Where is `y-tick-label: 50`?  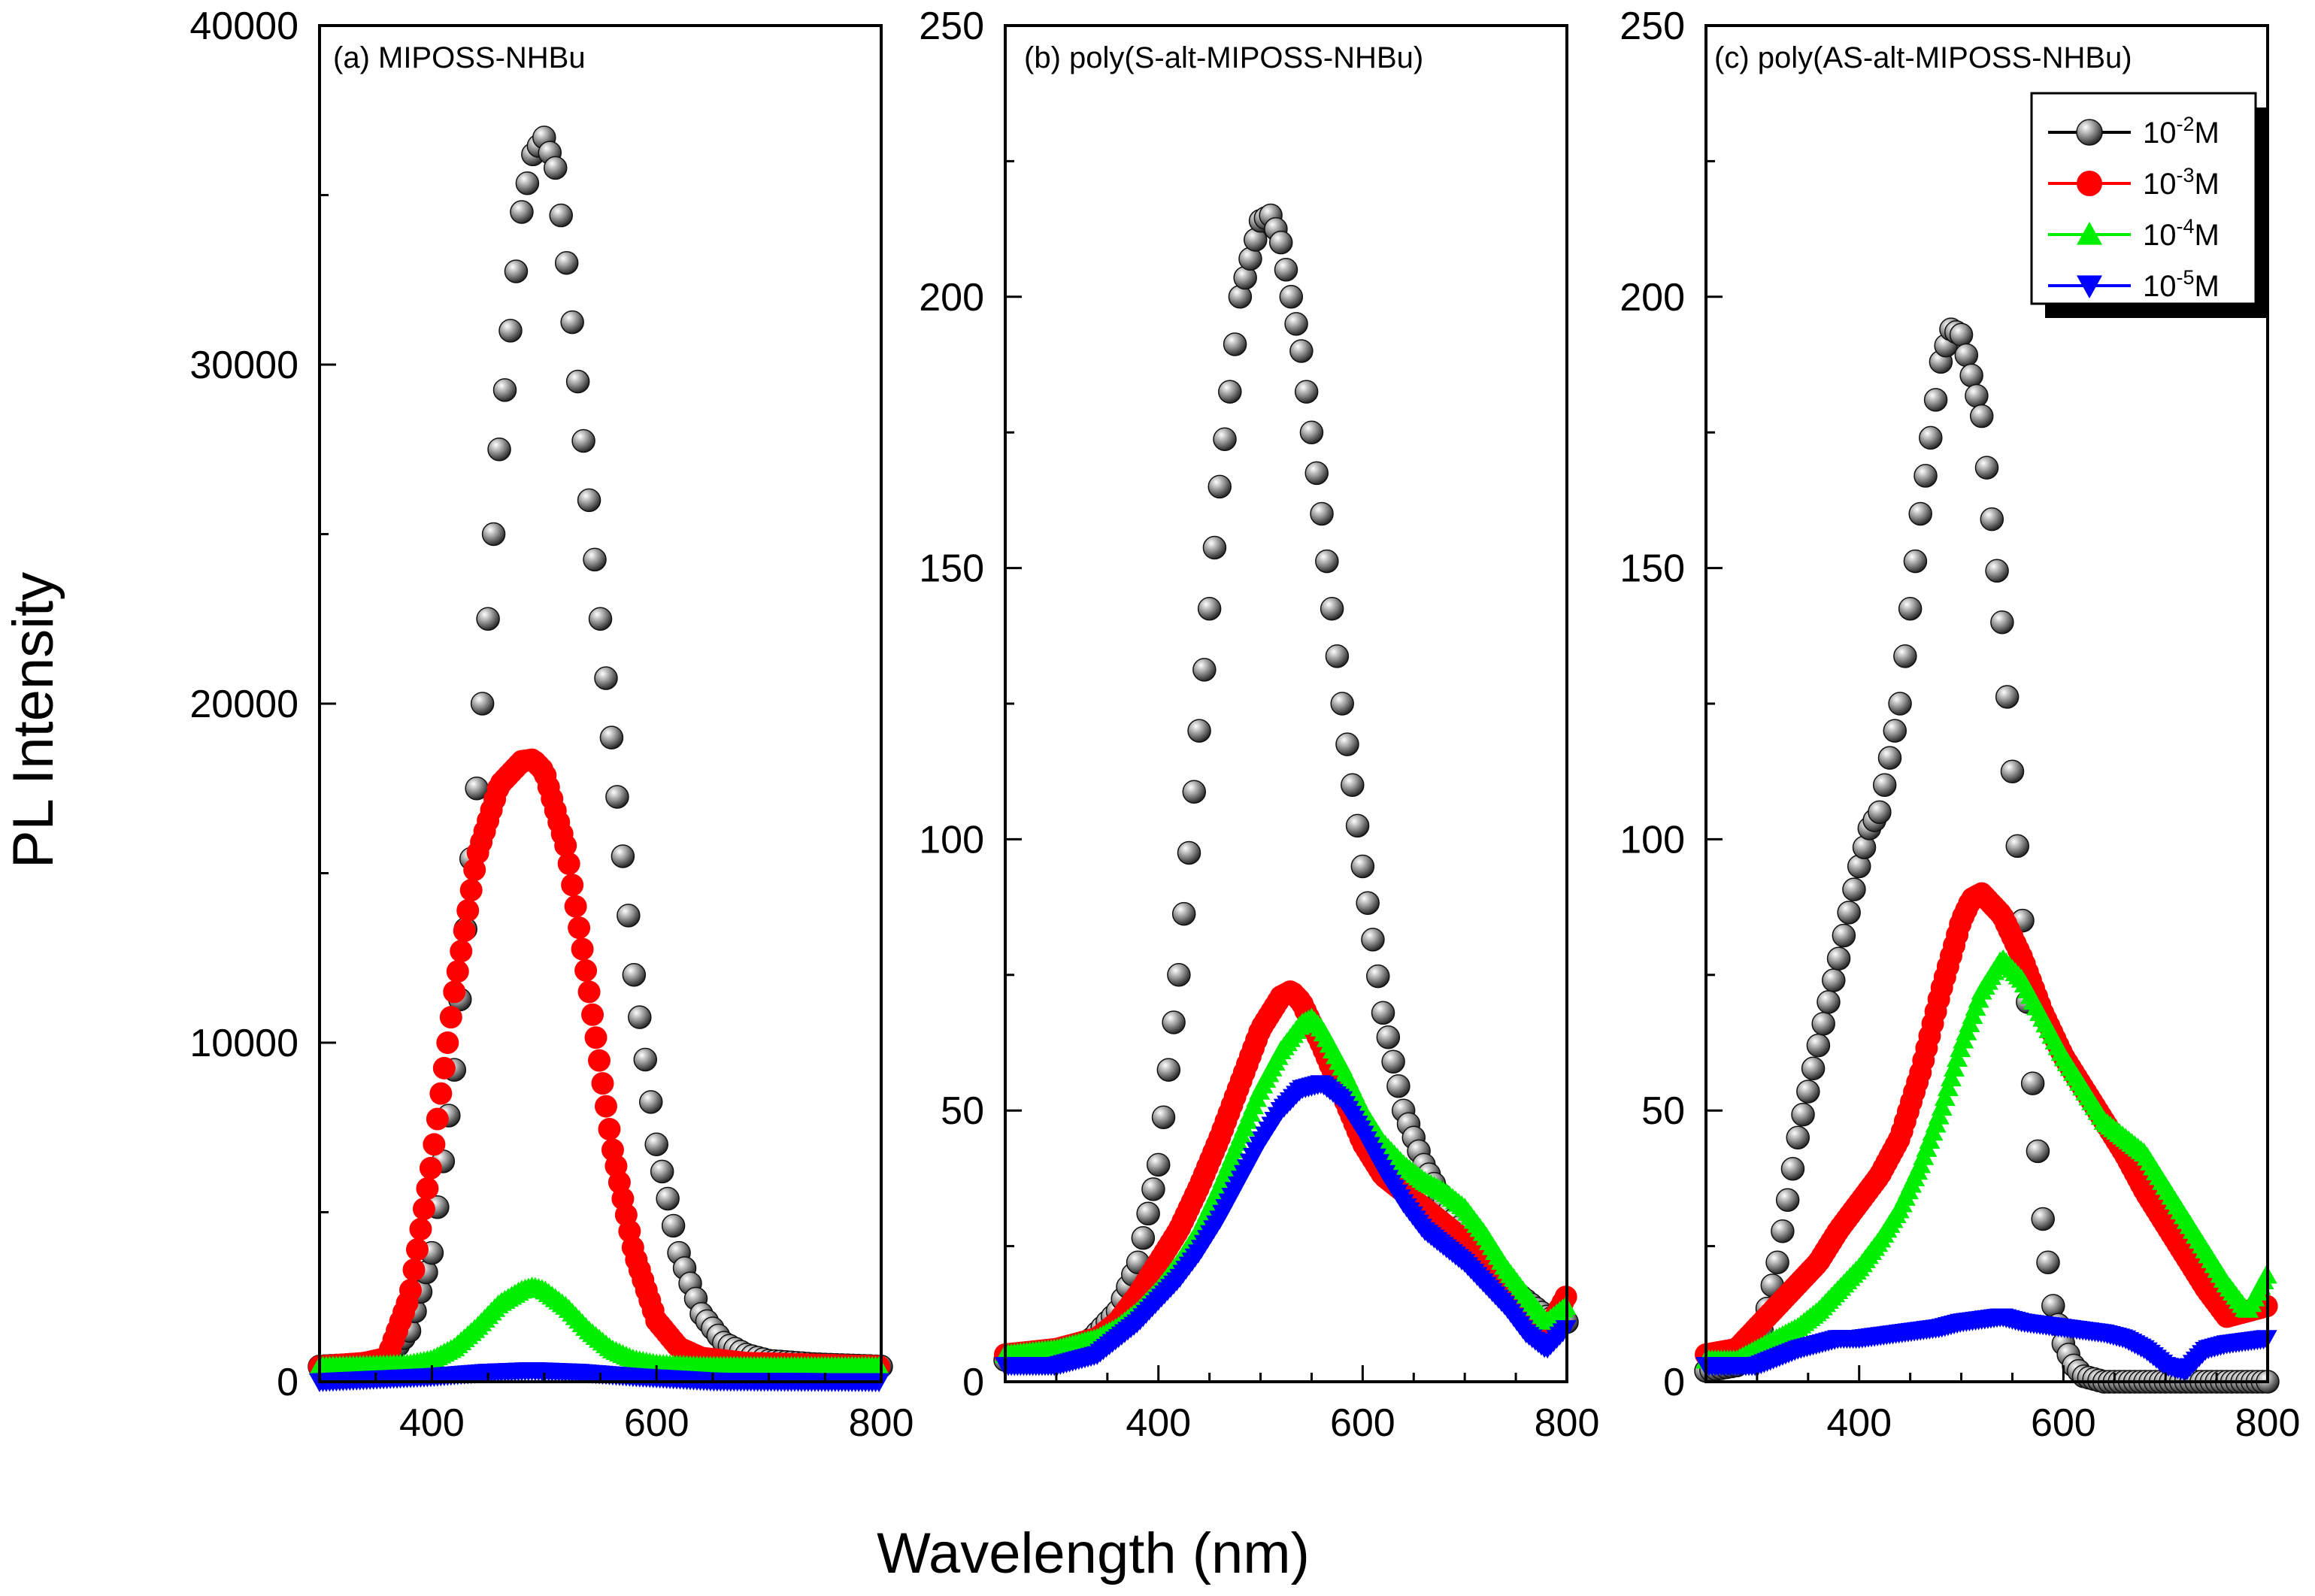
y-tick-label: 50 is located at coordinates (962, 1111).